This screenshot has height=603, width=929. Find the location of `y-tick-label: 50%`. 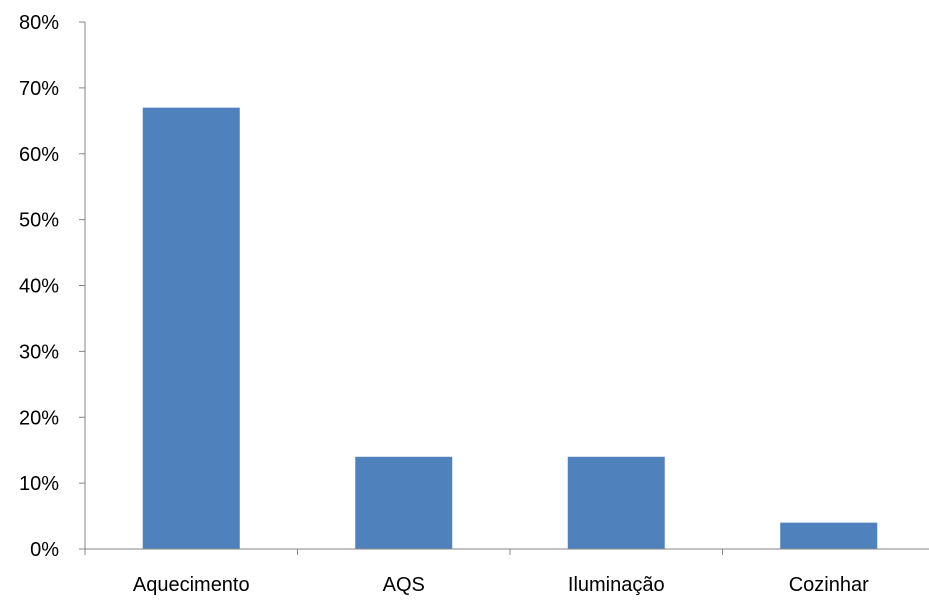

y-tick-label: 50% is located at coordinates (39, 221).